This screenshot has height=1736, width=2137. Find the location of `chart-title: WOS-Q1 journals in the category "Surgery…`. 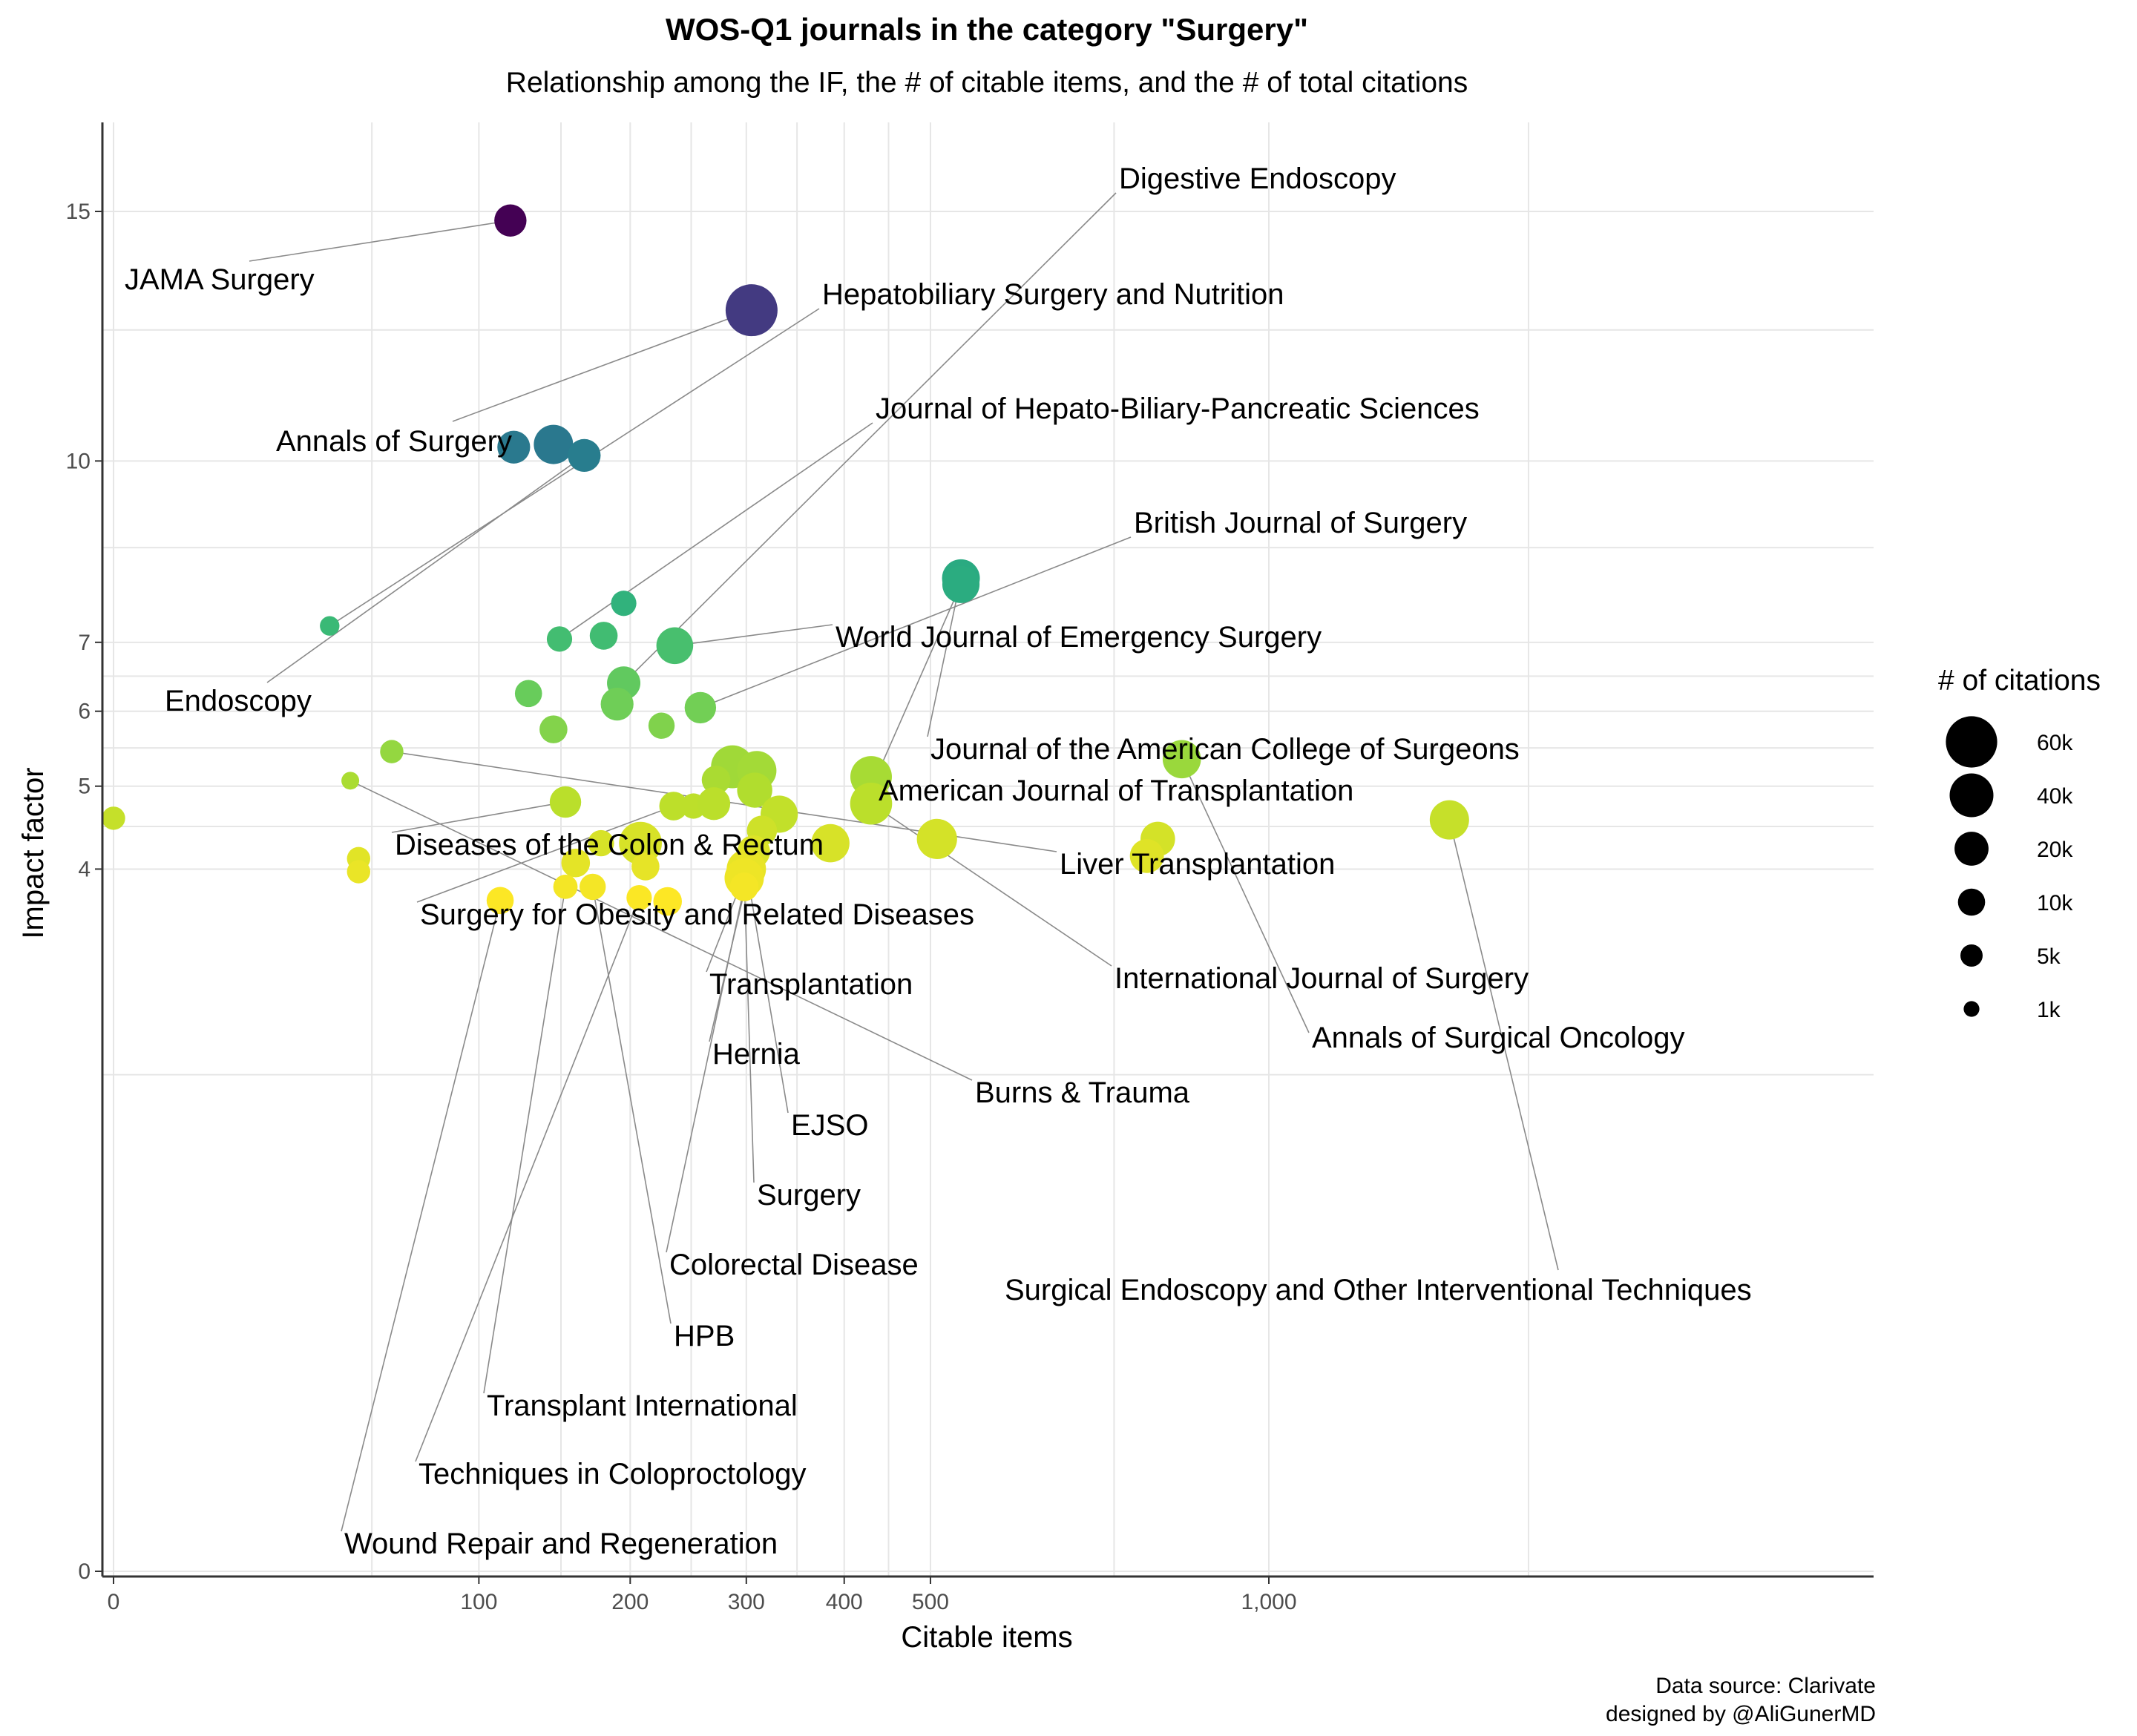

chart-title: WOS-Q1 journals in the category "Surgery… is located at coordinates (987, 29).